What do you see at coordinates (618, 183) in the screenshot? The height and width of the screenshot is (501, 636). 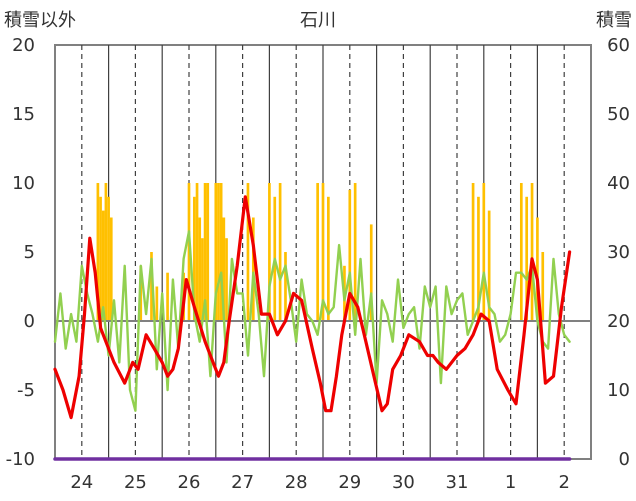 I see `right-tick-label: 40` at bounding box center [618, 183].